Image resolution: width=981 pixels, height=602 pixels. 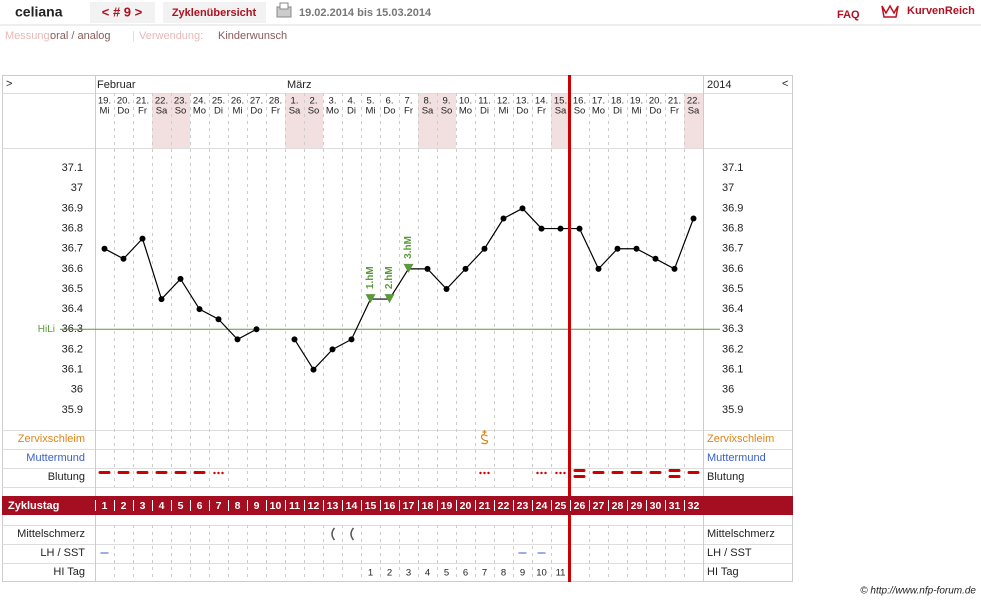 I want to click on date-label: 14., so click(x=541, y=101).